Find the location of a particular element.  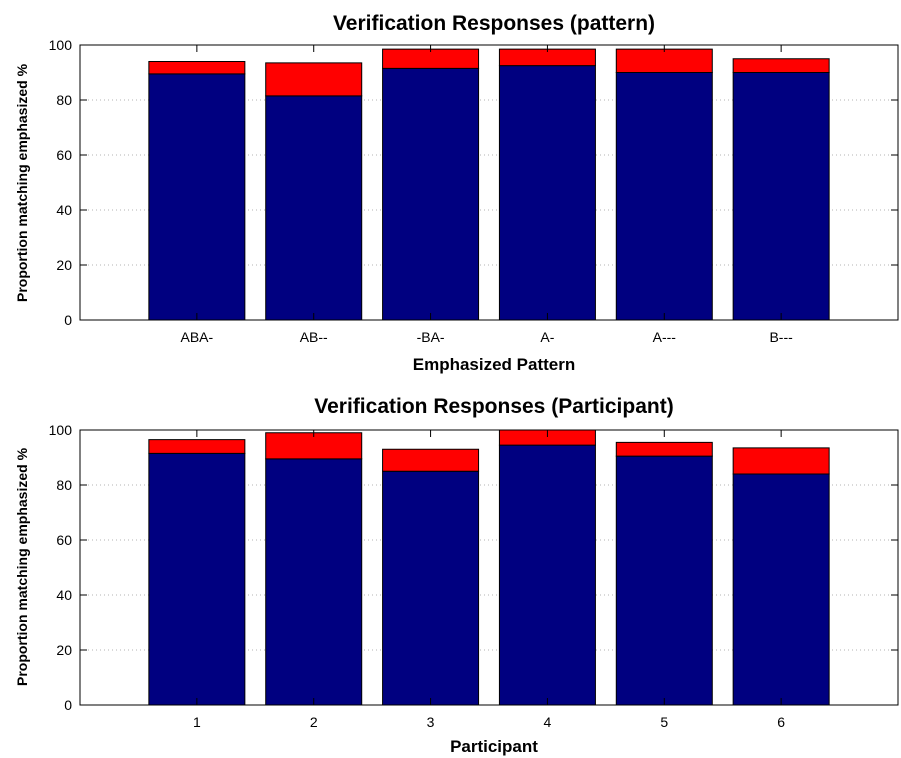

chart-pattern-ytick-label: 80 is located at coordinates (64, 100).